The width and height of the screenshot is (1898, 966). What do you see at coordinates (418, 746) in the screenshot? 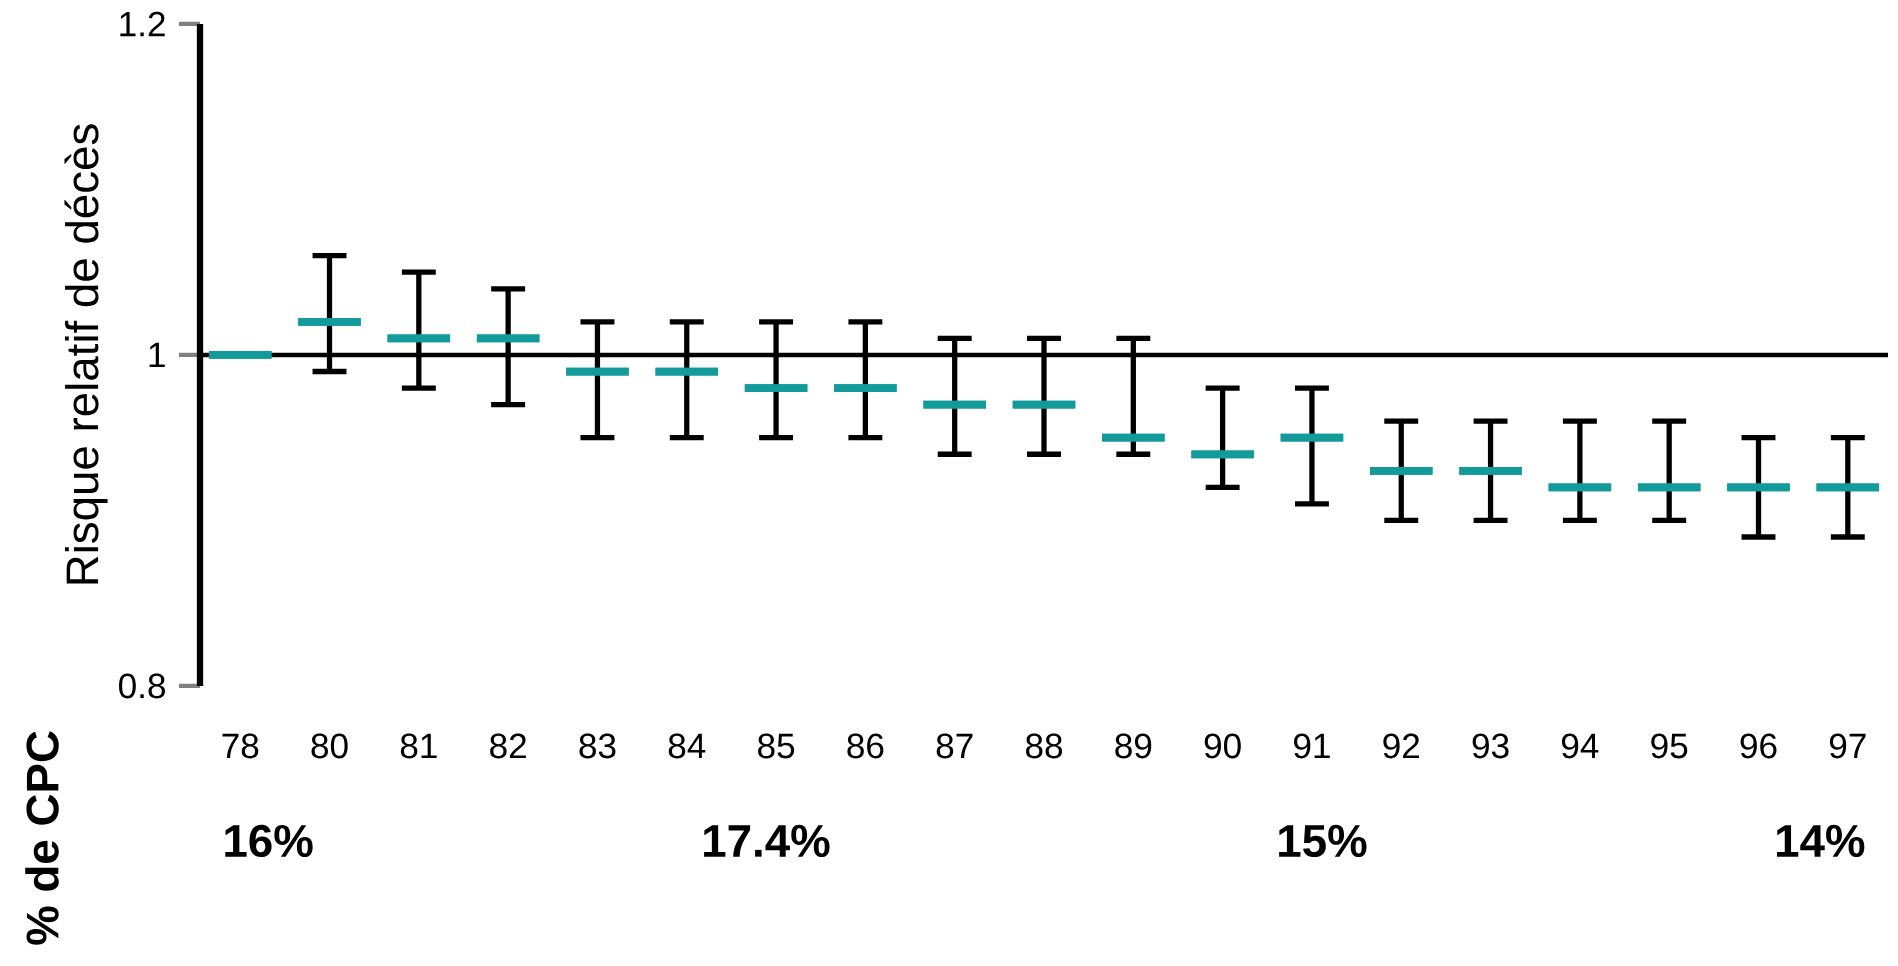
I see `x-tick-label: 81` at bounding box center [418, 746].